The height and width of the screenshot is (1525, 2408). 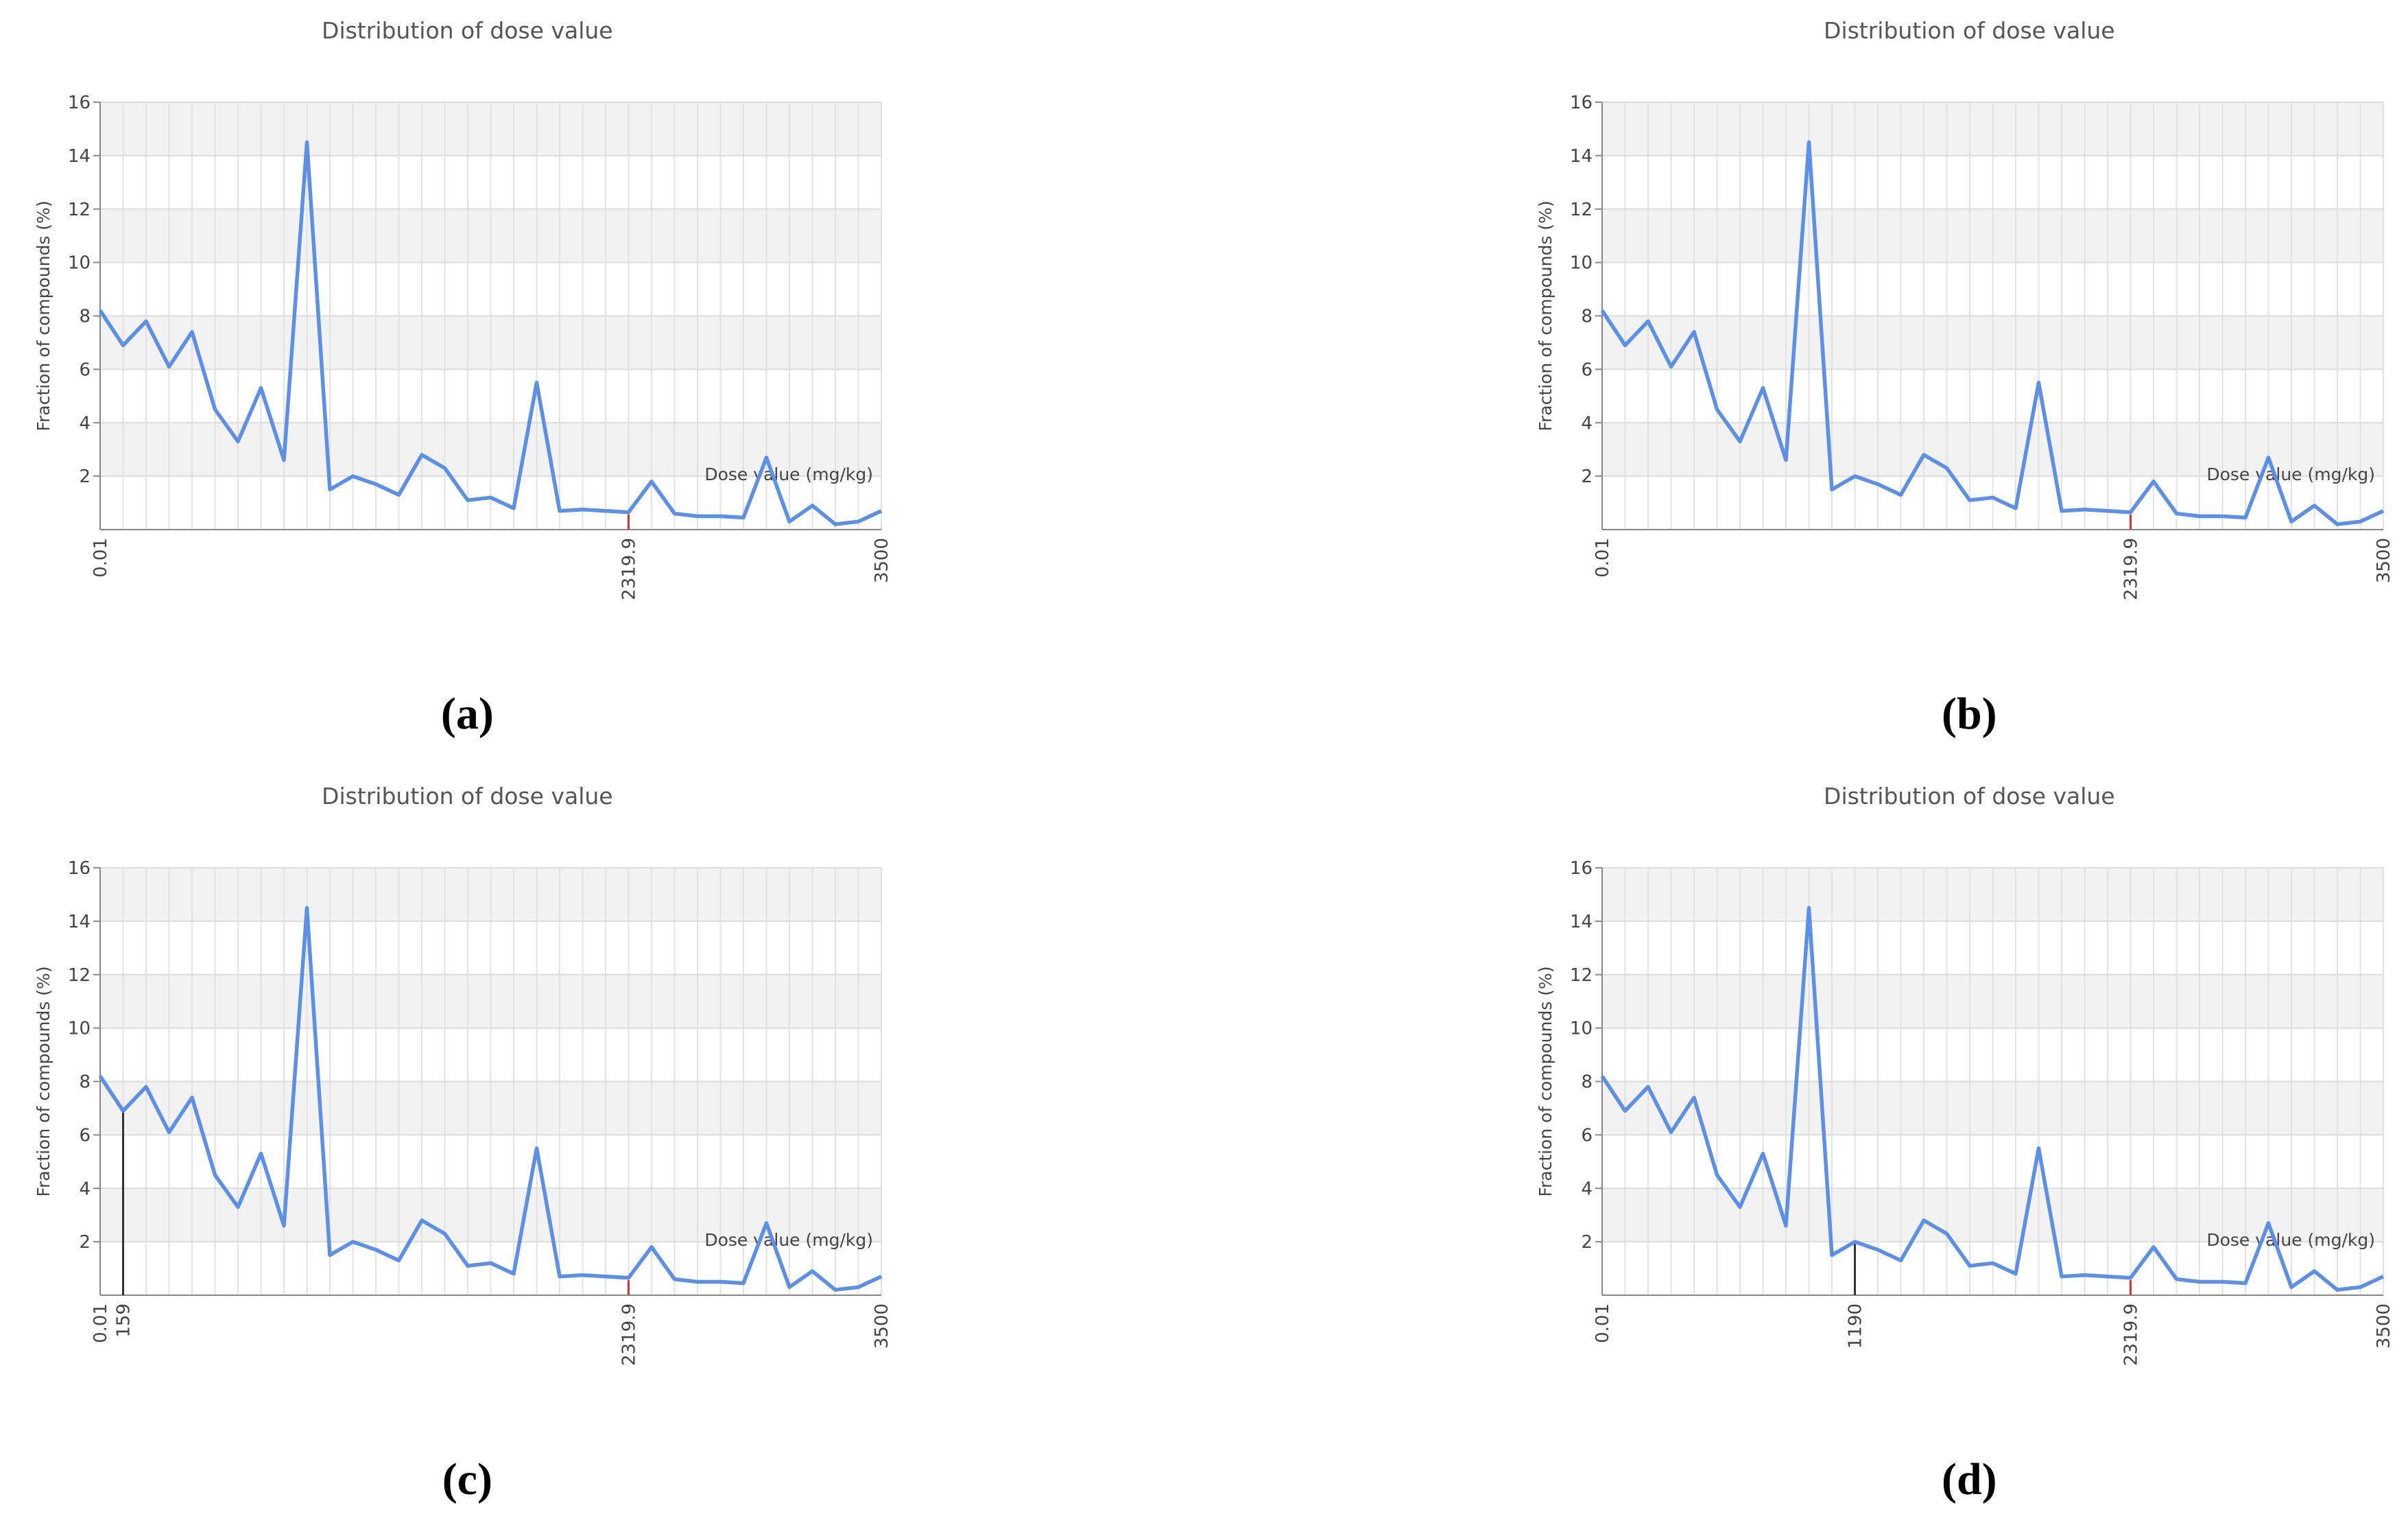 I want to click on panel-label: (d), so click(x=1969, y=1479).